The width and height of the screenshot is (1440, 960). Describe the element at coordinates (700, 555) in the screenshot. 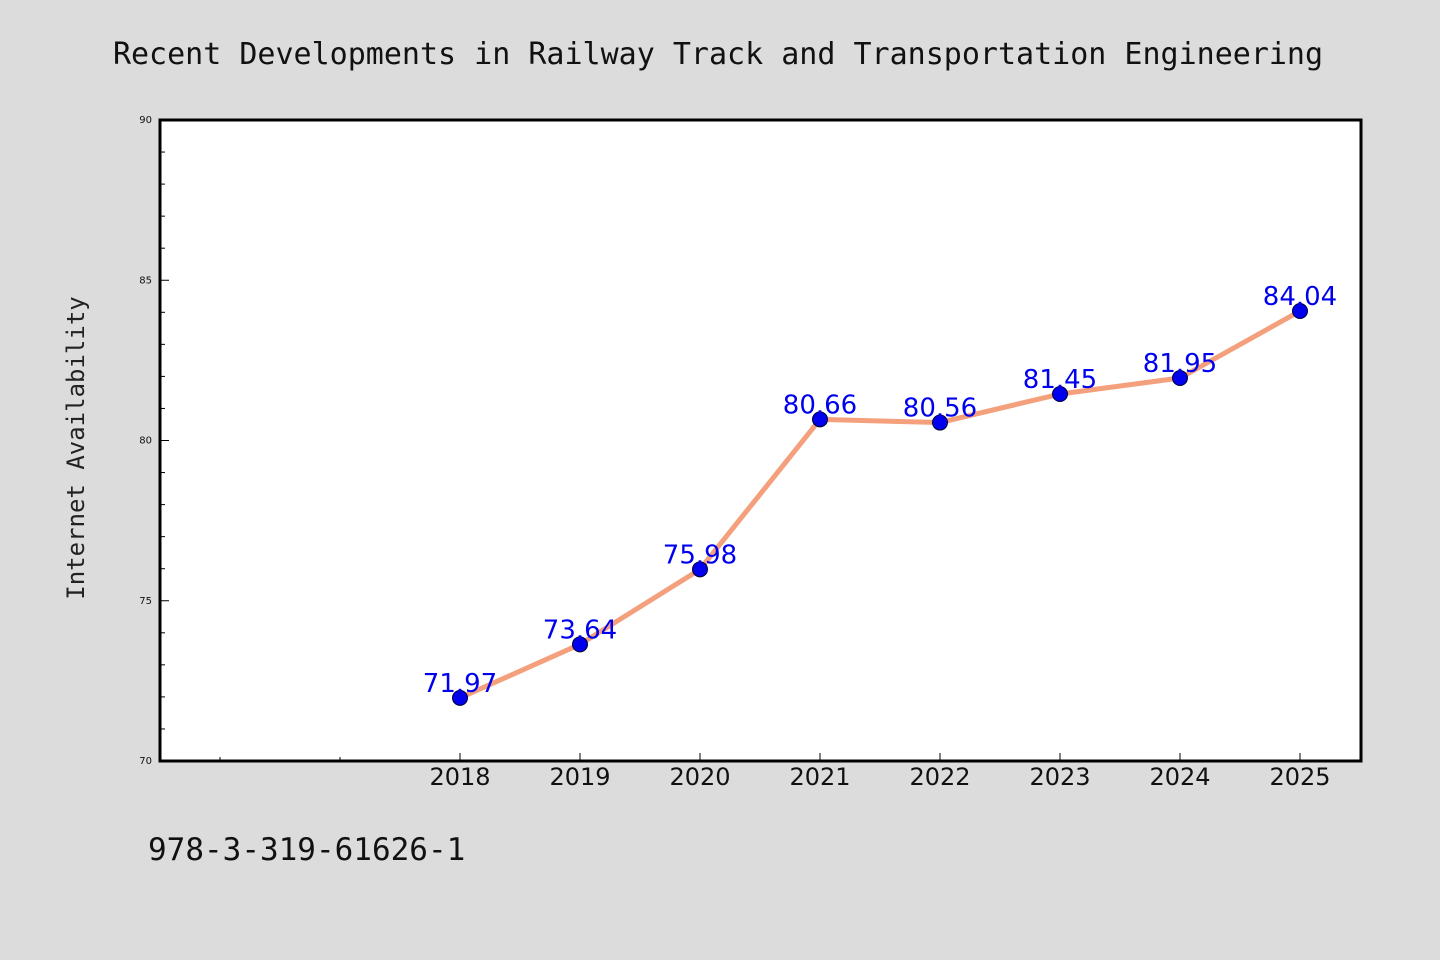

I see `data-label: 75.98` at that location.